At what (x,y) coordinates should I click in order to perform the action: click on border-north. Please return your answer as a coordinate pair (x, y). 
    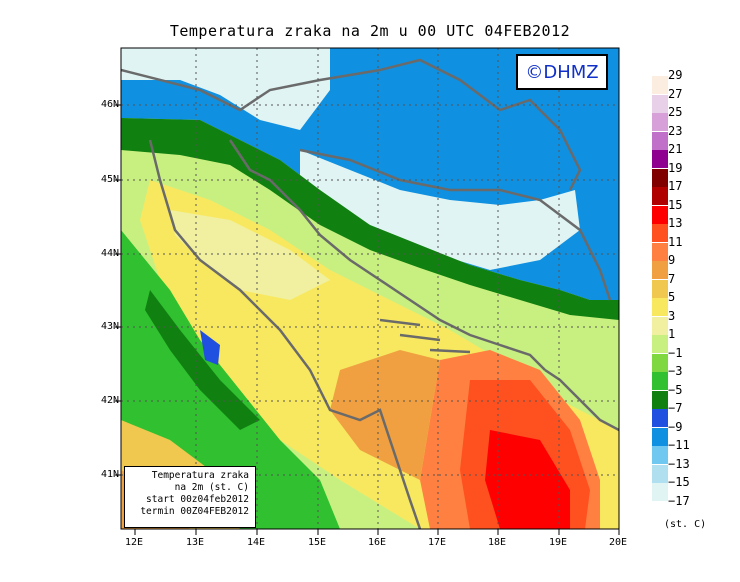
    Looking at the image, I should click on (351, 124).